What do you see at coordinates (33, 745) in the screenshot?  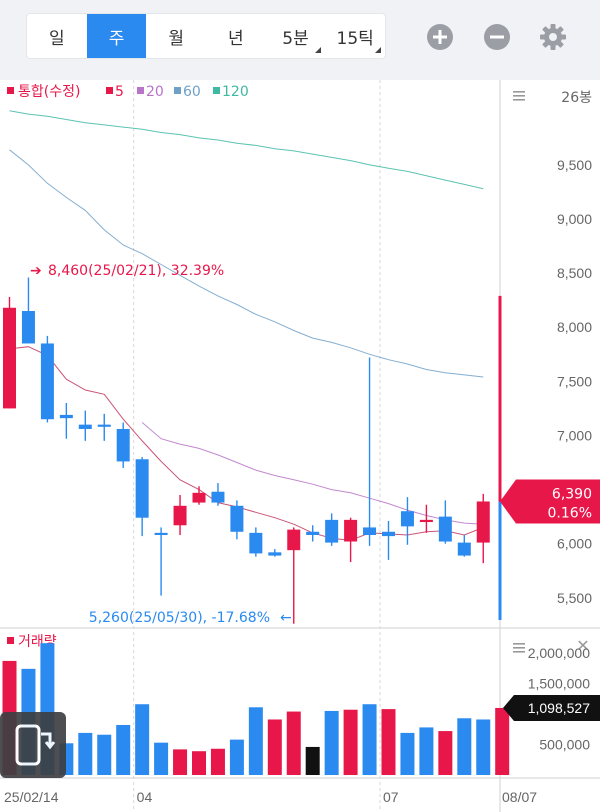 I see `screen-rotate-button` at bounding box center [33, 745].